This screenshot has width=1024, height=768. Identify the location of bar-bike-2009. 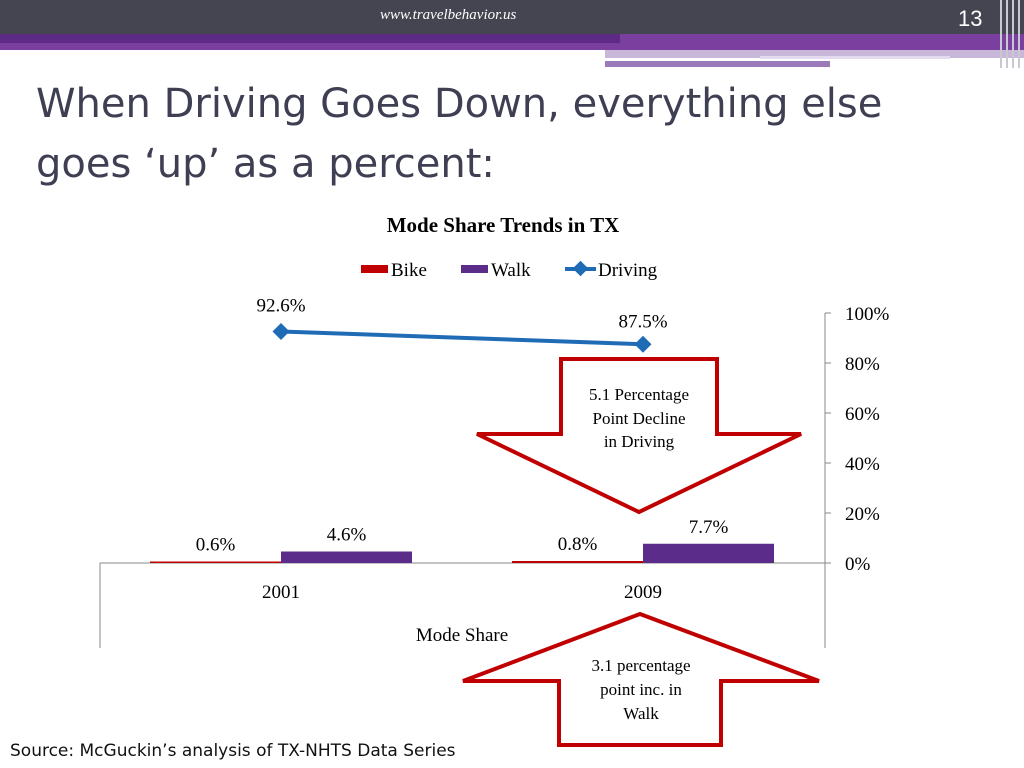
(577, 562).